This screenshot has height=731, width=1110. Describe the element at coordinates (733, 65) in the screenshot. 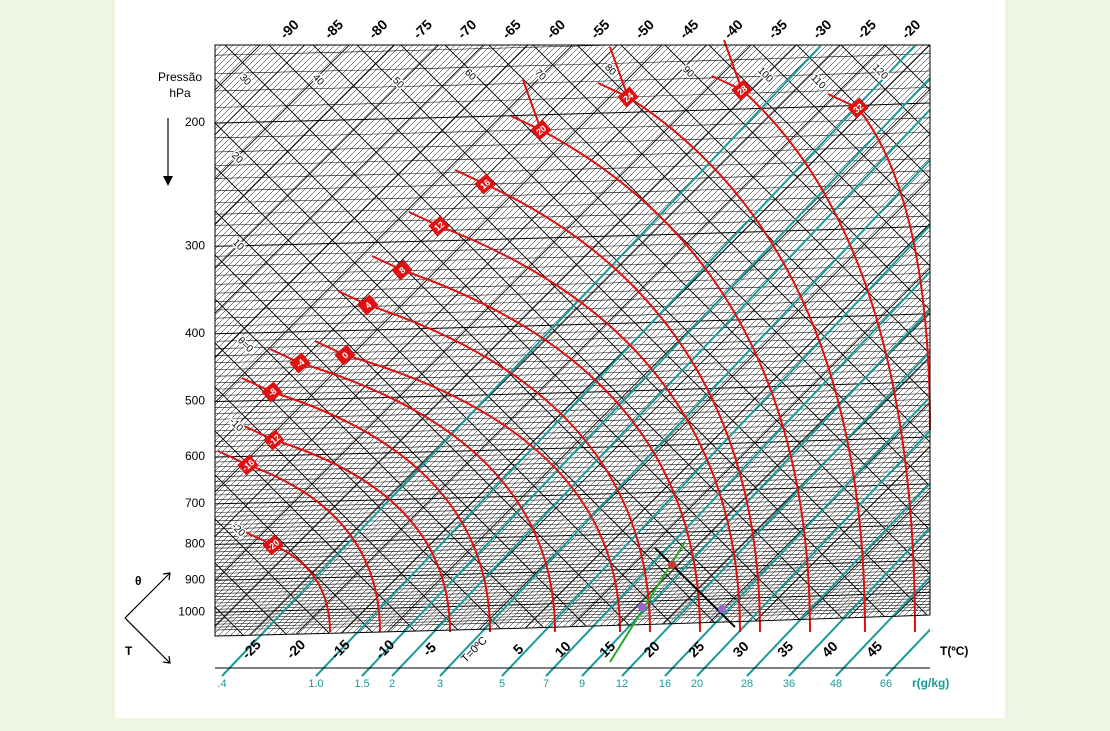

I see `wet-adiabat-top` at that location.